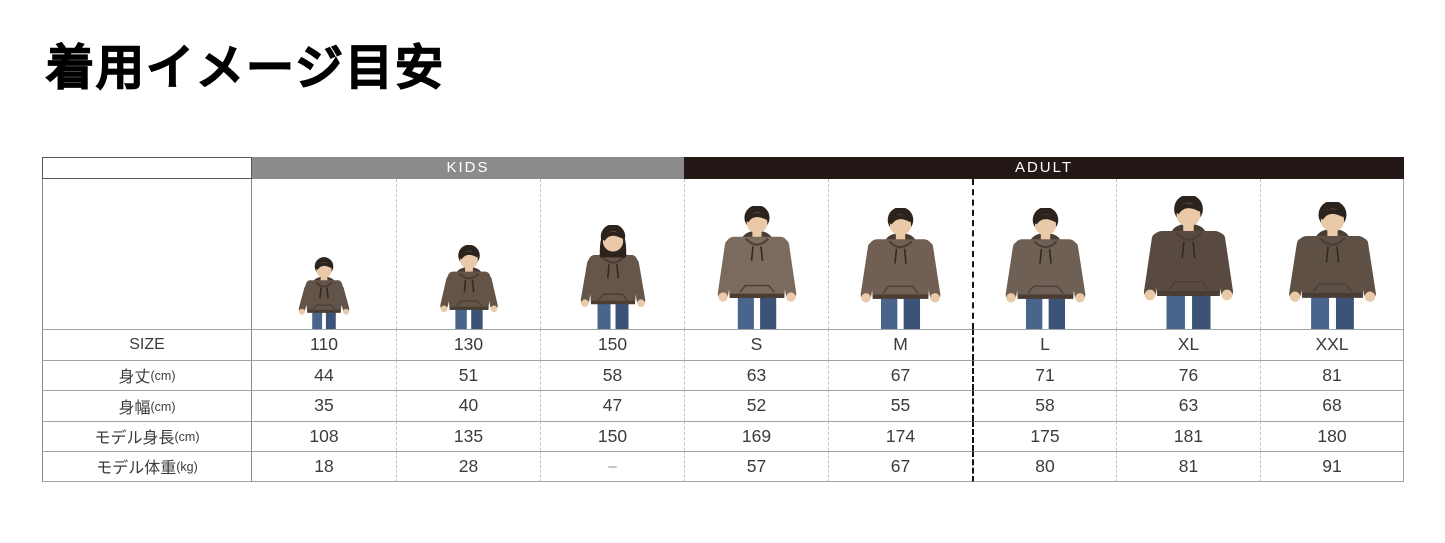 The width and height of the screenshot is (1445, 543). Describe the element at coordinates (468, 405) in the screenshot. I see `value-cell-width-130: 40` at that location.